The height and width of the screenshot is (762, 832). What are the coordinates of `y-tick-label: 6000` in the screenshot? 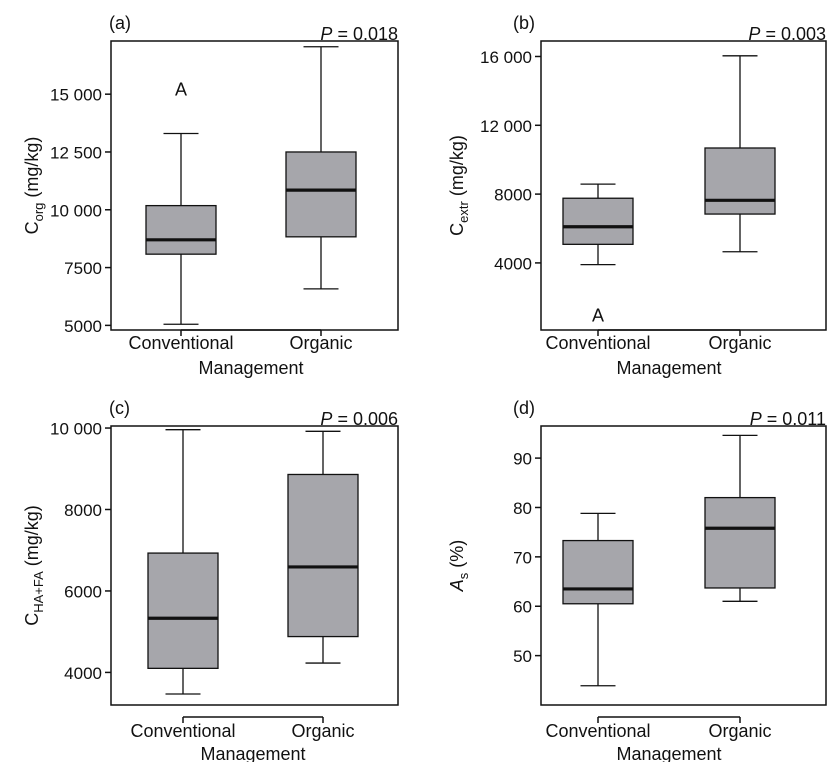 It's located at (83, 591).